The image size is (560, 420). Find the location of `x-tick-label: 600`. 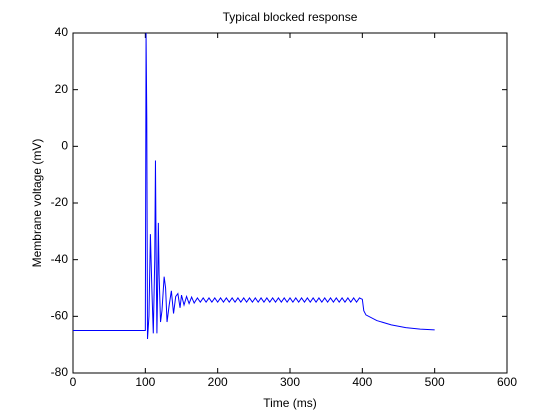

x-tick-label: 600 is located at coordinates (507, 382).